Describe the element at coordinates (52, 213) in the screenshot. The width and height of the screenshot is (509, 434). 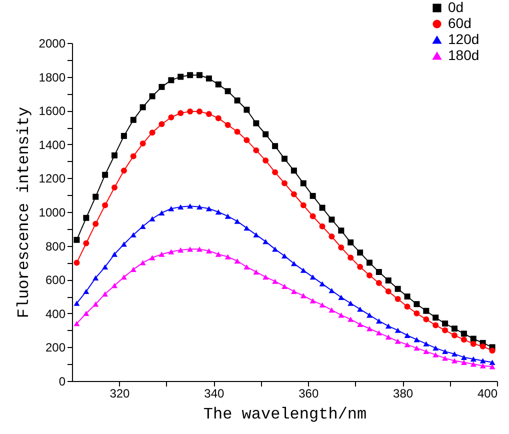
I see `y-tick-label: 1000` at that location.